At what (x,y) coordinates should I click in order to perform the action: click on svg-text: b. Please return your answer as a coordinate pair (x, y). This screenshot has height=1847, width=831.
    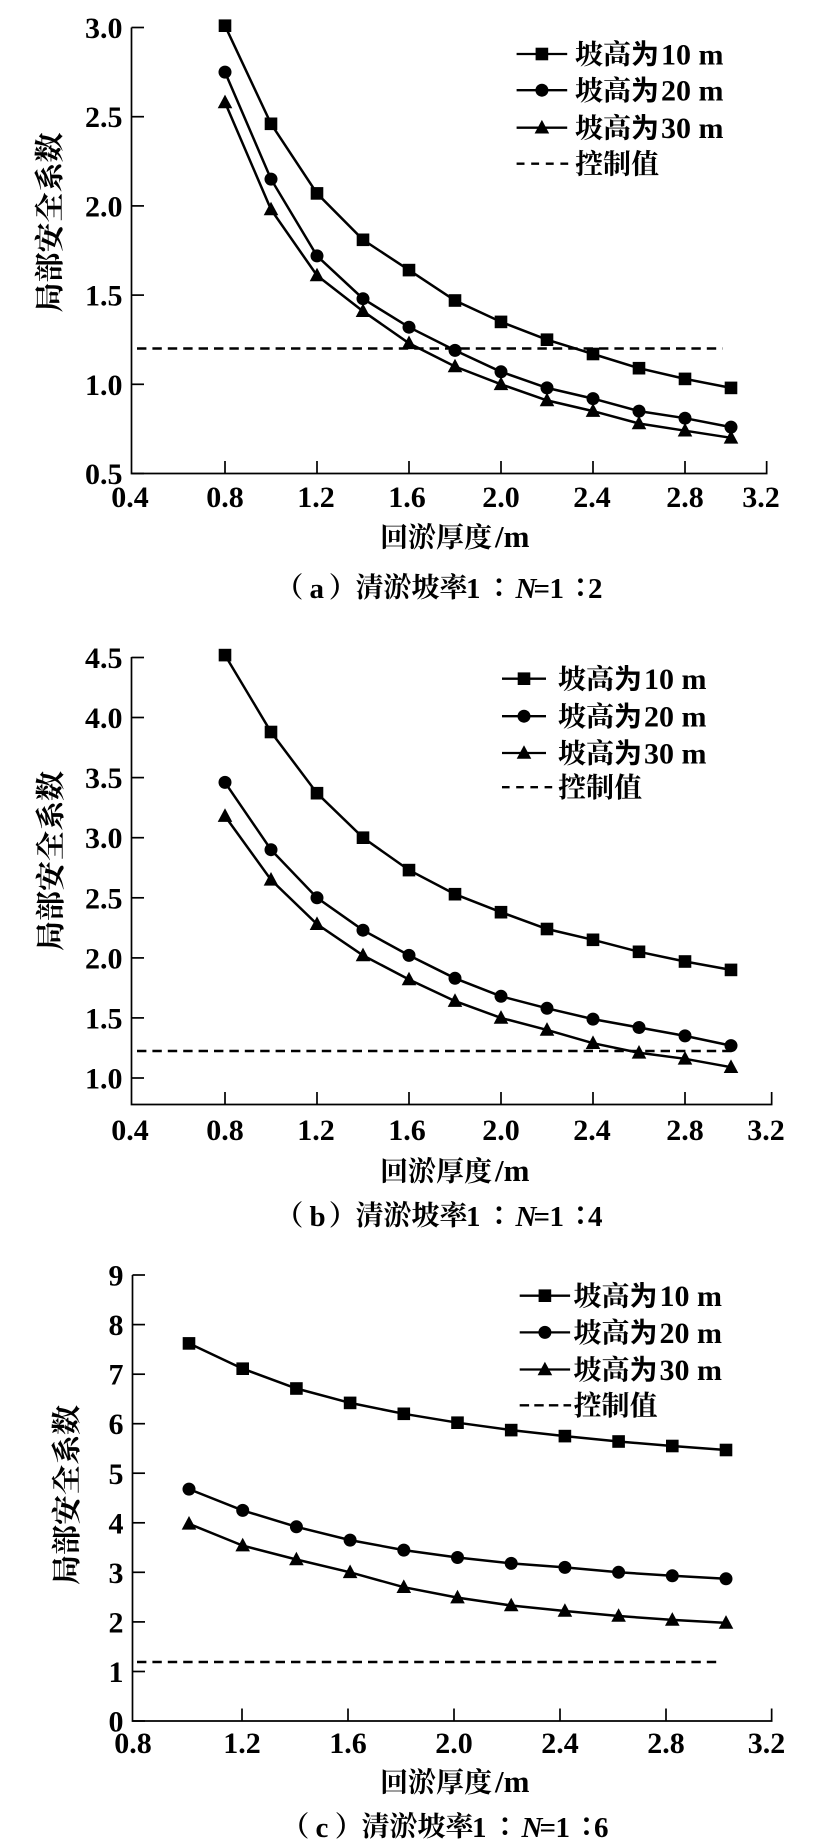
    Looking at the image, I should click on (318, 1217).